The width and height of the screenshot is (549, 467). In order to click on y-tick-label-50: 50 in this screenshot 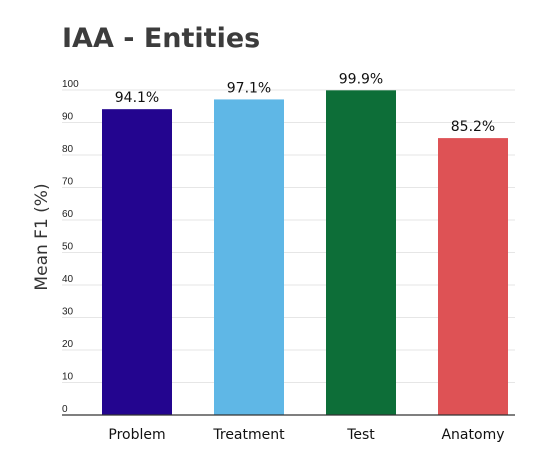, I will do `click(68, 247)`.